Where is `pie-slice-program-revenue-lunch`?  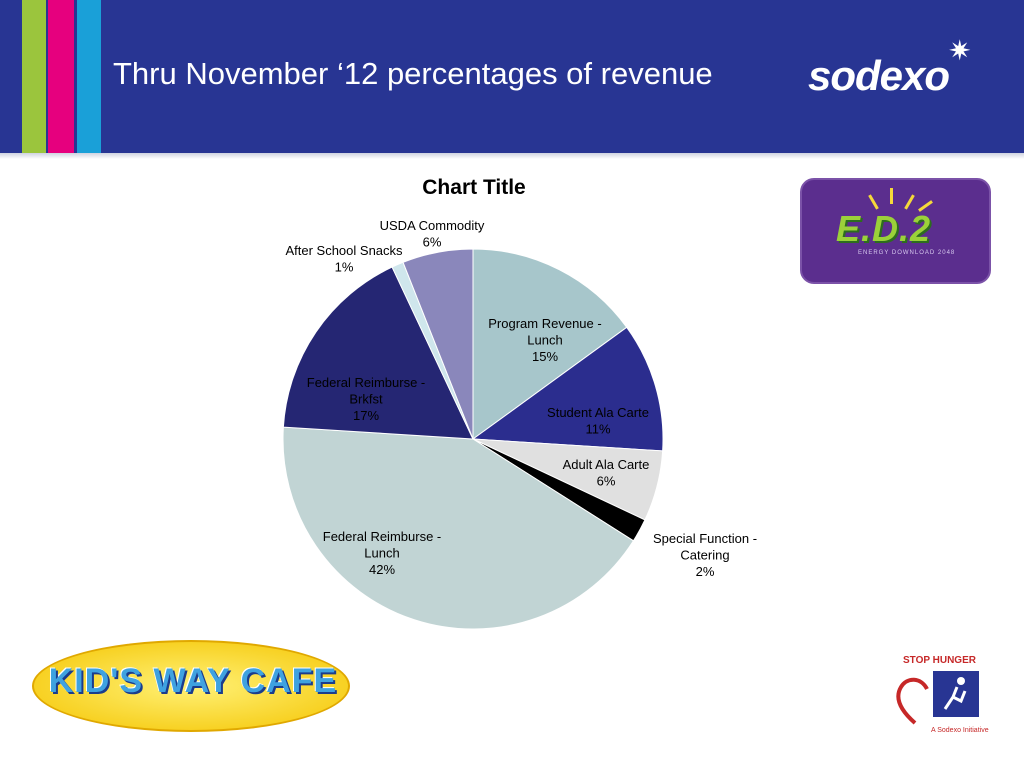
pie-slice-program-revenue-lunch is located at coordinates (550, 344).